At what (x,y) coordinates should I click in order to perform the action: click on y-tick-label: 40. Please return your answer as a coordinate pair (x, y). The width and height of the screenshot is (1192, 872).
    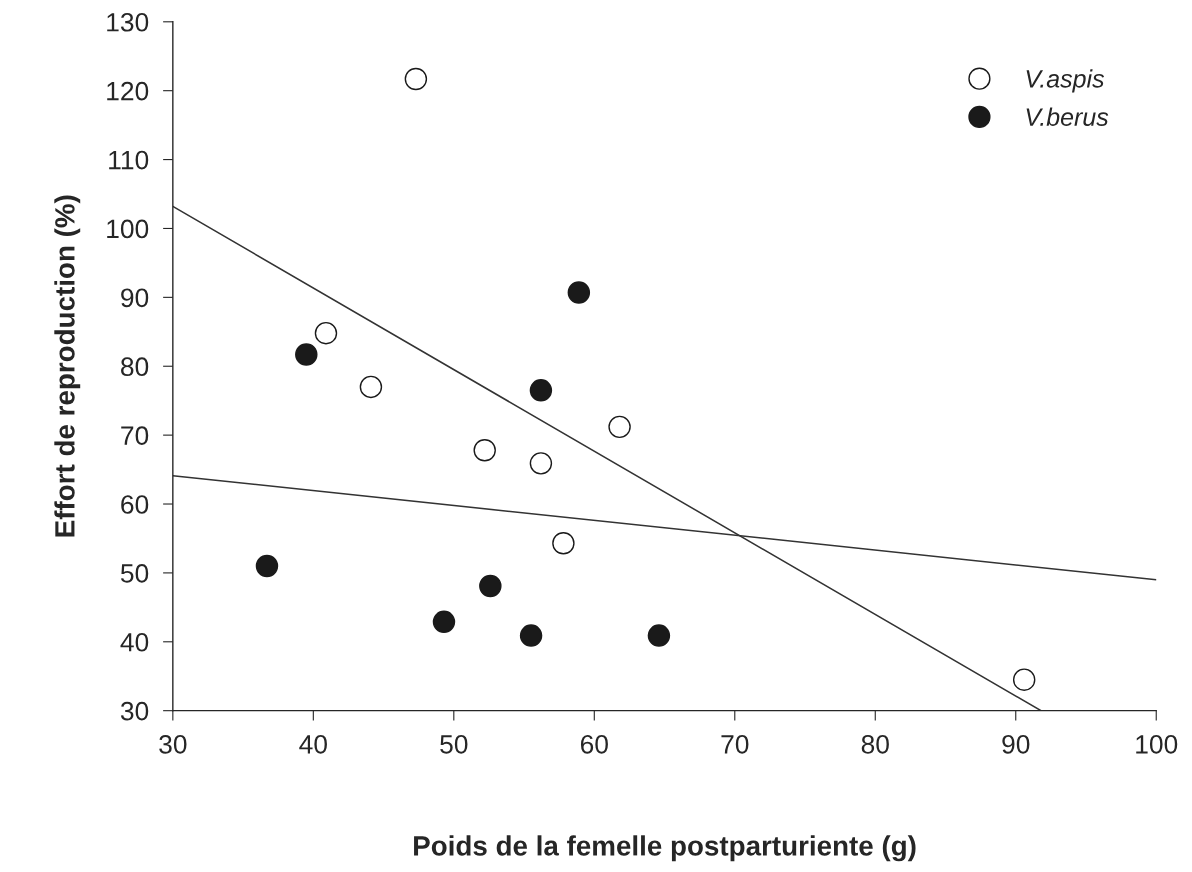
    Looking at the image, I should click on (134, 642).